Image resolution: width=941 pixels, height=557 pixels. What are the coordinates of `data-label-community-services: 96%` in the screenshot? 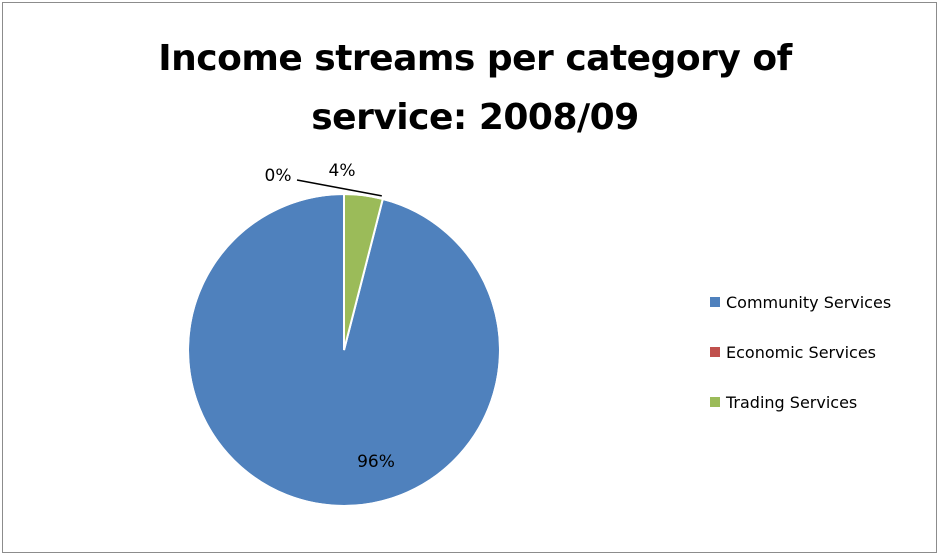 It's located at (376, 462).